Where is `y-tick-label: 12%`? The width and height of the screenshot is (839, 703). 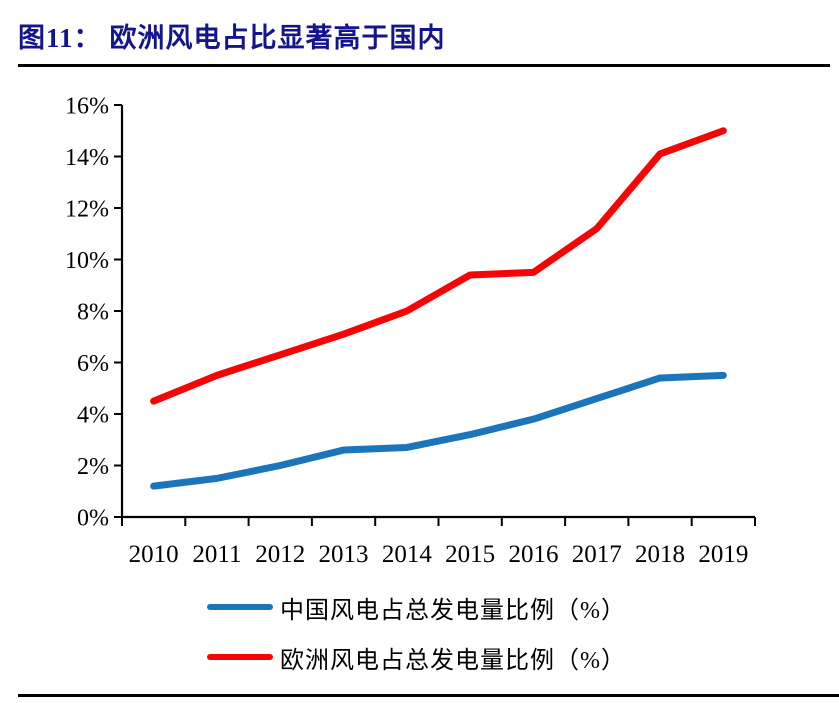
y-tick-label: 12% is located at coordinates (87, 210).